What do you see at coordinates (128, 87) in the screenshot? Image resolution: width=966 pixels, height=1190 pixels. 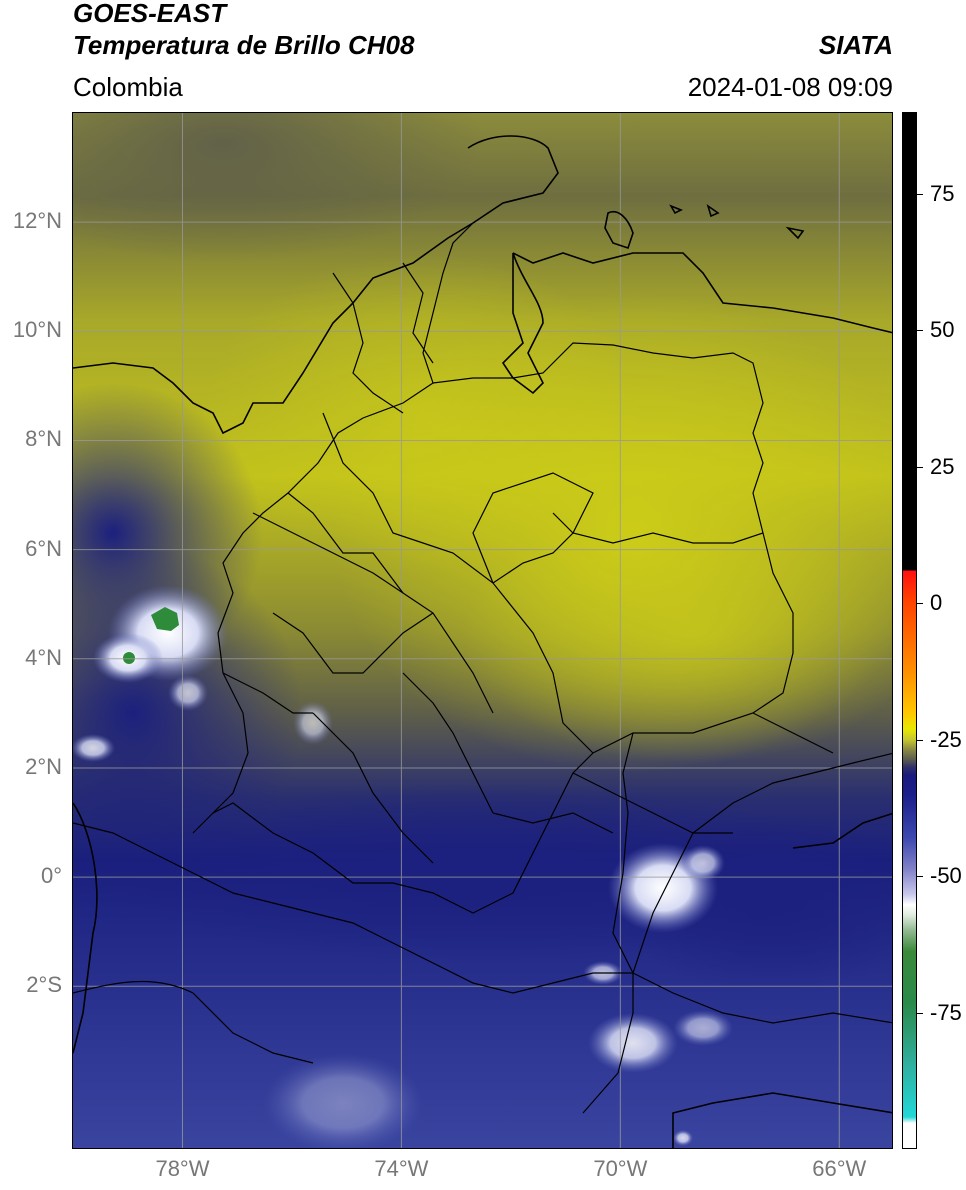 I see `region-label: Colombia` at bounding box center [128, 87].